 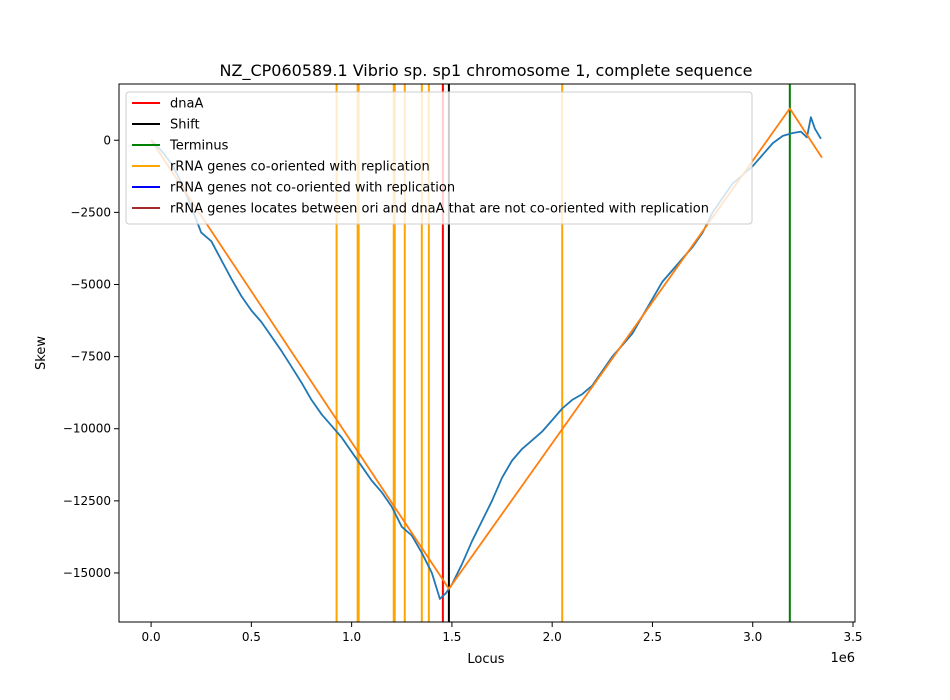 What do you see at coordinates (199, 146) in the screenshot?
I see `legend-label: Terminus` at bounding box center [199, 146].